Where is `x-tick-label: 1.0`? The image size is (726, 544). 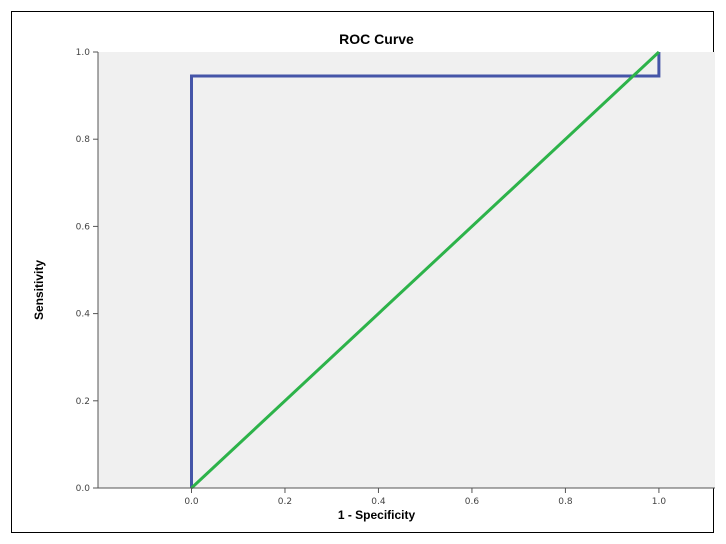
x-tick-label: 1.0 is located at coordinates (659, 502).